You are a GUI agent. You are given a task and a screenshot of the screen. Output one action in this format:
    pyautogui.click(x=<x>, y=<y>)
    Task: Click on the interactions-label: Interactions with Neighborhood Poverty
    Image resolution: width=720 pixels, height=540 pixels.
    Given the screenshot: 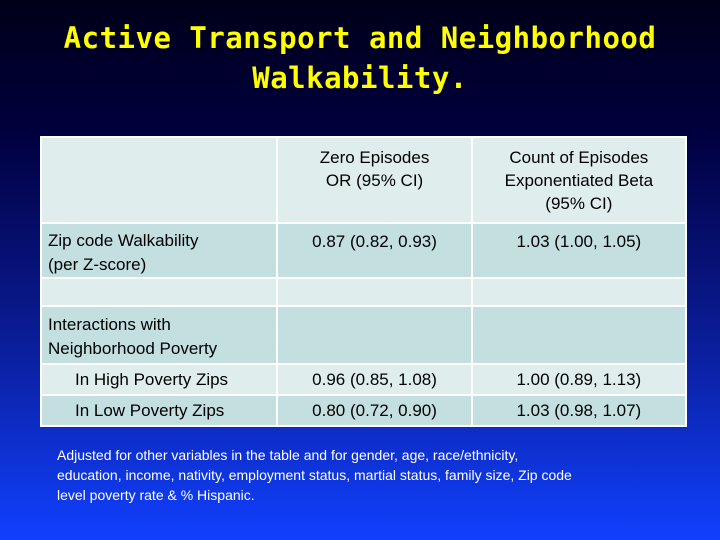 What is the action you would take?
    pyautogui.click(x=159, y=335)
    